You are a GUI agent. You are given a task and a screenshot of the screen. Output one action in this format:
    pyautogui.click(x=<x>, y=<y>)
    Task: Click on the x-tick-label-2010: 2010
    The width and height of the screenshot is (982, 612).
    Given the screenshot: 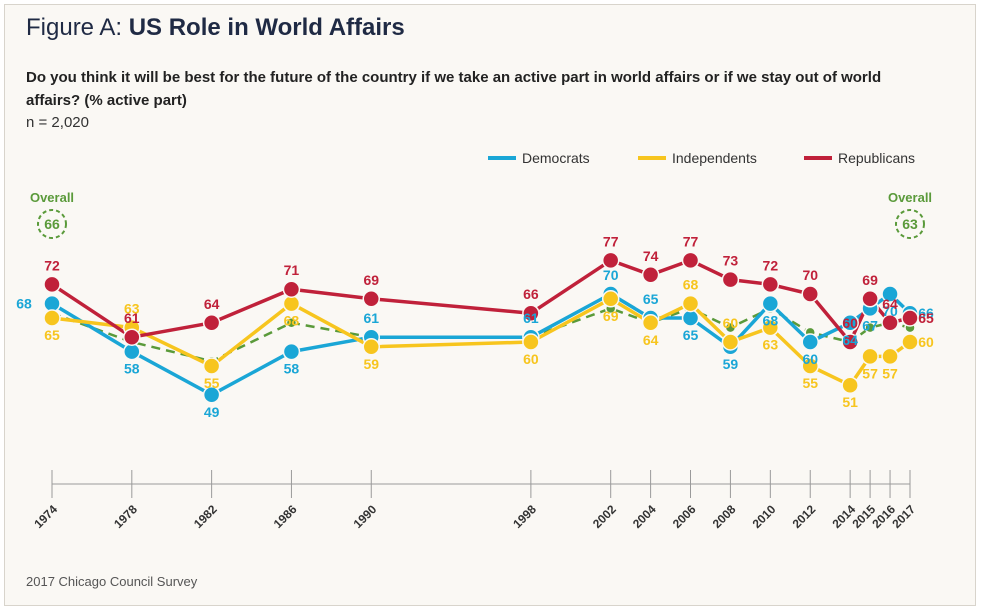 What is the action you would take?
    pyautogui.click(x=764, y=516)
    